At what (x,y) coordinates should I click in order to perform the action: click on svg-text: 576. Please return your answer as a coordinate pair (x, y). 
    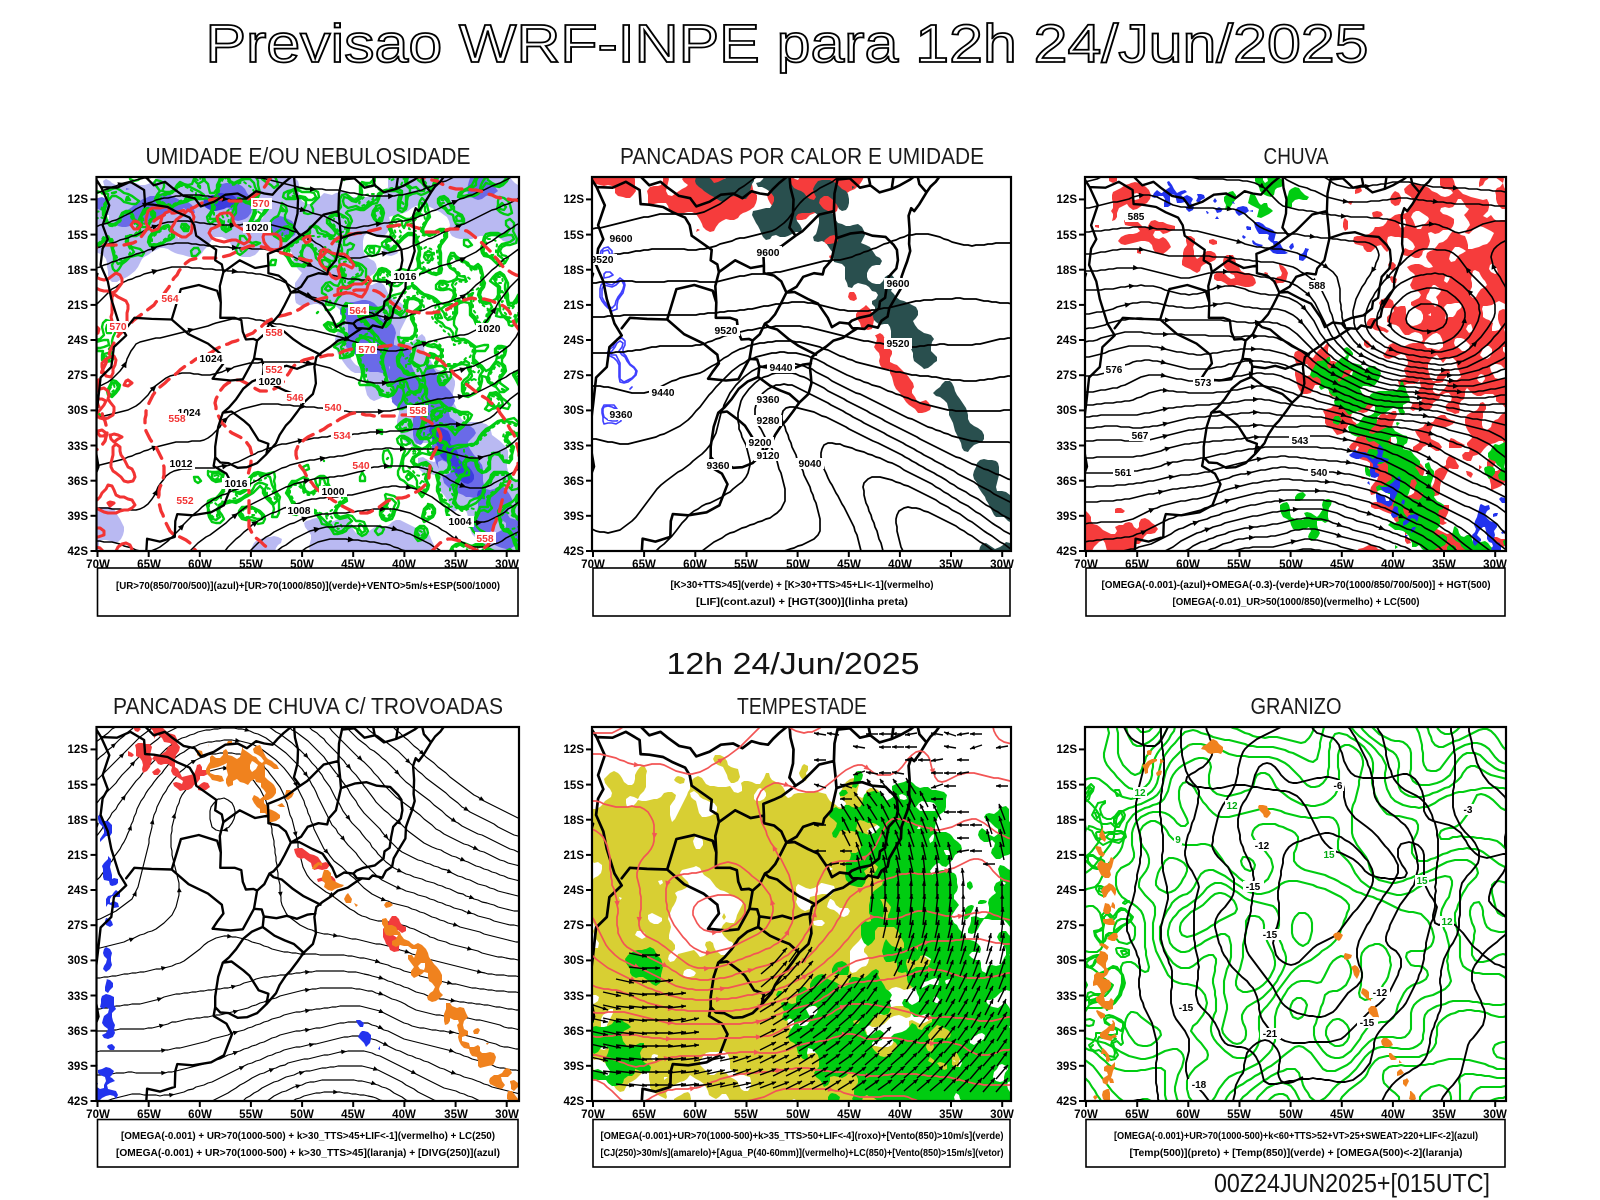
    Looking at the image, I should click on (1114, 370).